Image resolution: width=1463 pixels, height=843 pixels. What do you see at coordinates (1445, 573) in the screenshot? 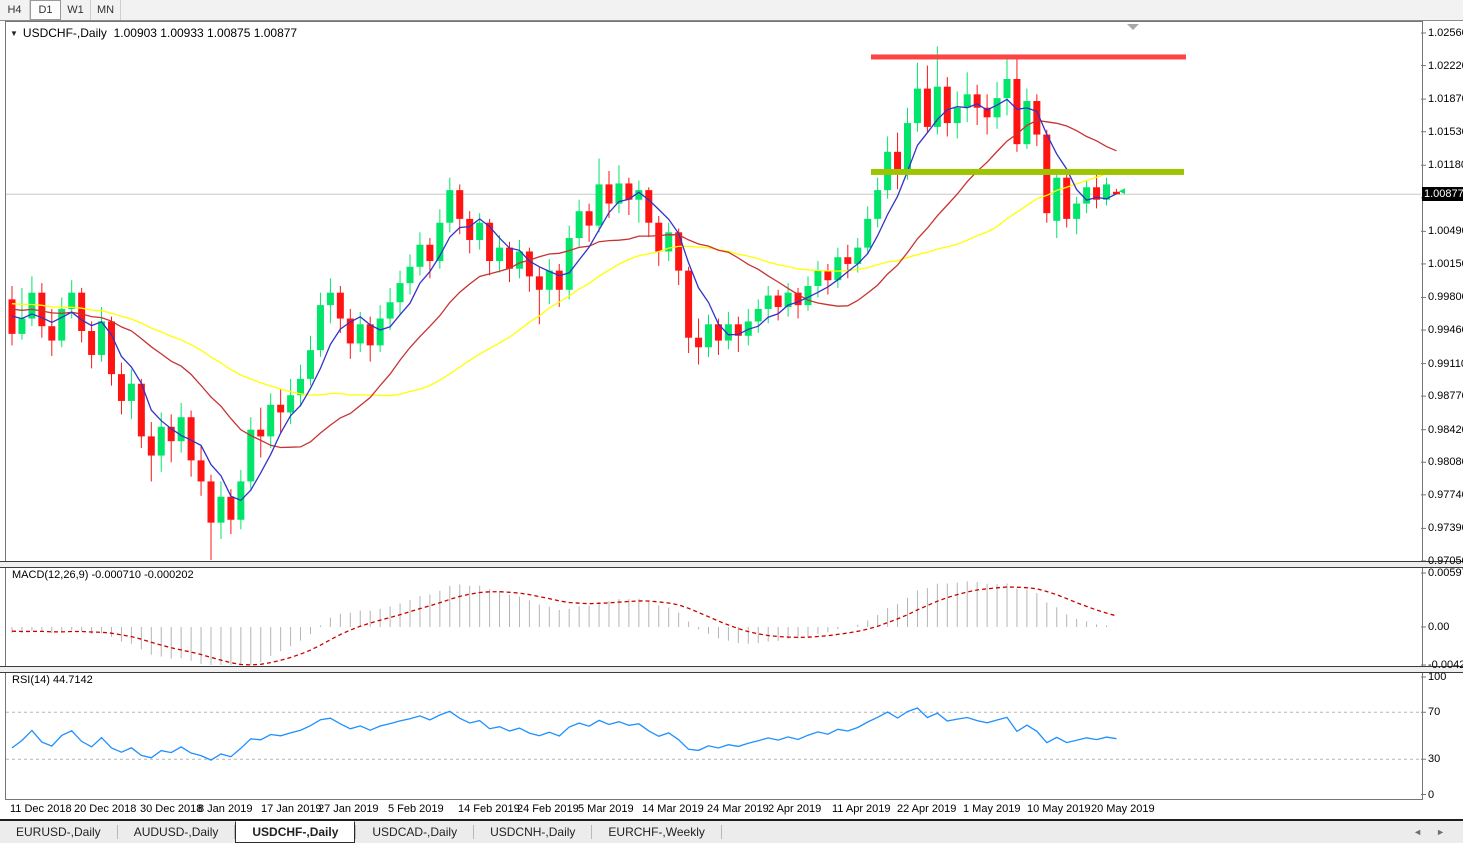
I see `macd-axis-tick-label: 0.00597` at bounding box center [1445, 573].